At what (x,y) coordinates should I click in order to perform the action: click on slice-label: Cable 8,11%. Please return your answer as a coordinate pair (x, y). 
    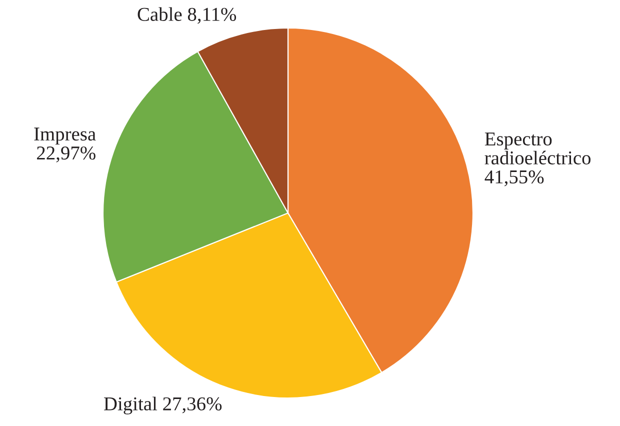
    Looking at the image, I should click on (187, 15).